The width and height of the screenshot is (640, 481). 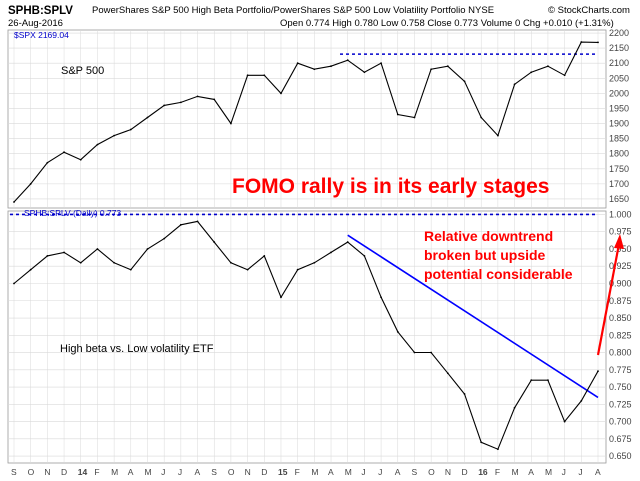 I want to click on downtrend-line, so click(x=473, y=316).